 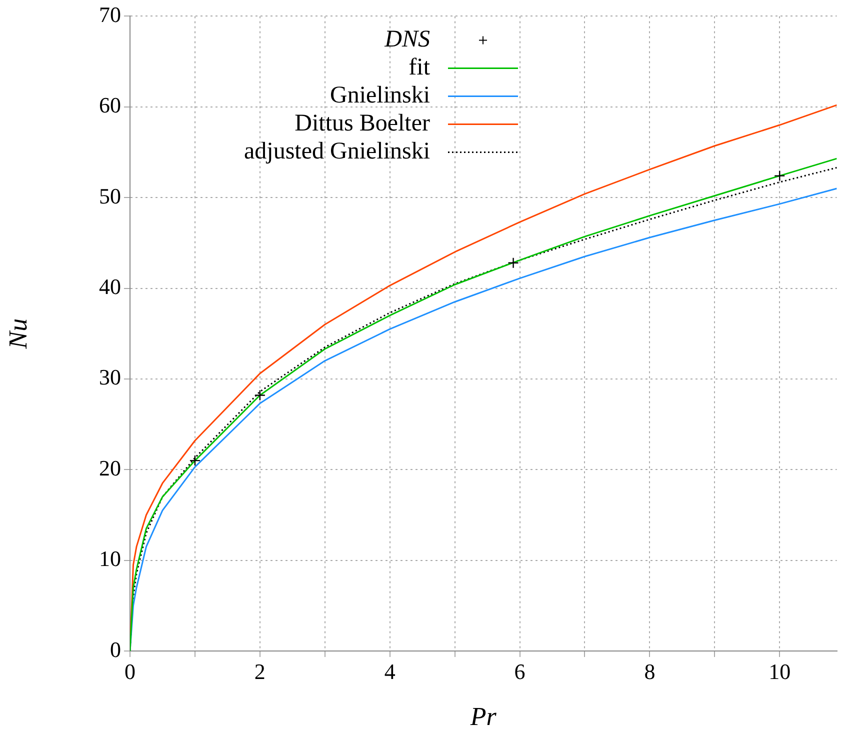 What do you see at coordinates (407, 39) in the screenshot?
I see `legend-label: DNS` at bounding box center [407, 39].